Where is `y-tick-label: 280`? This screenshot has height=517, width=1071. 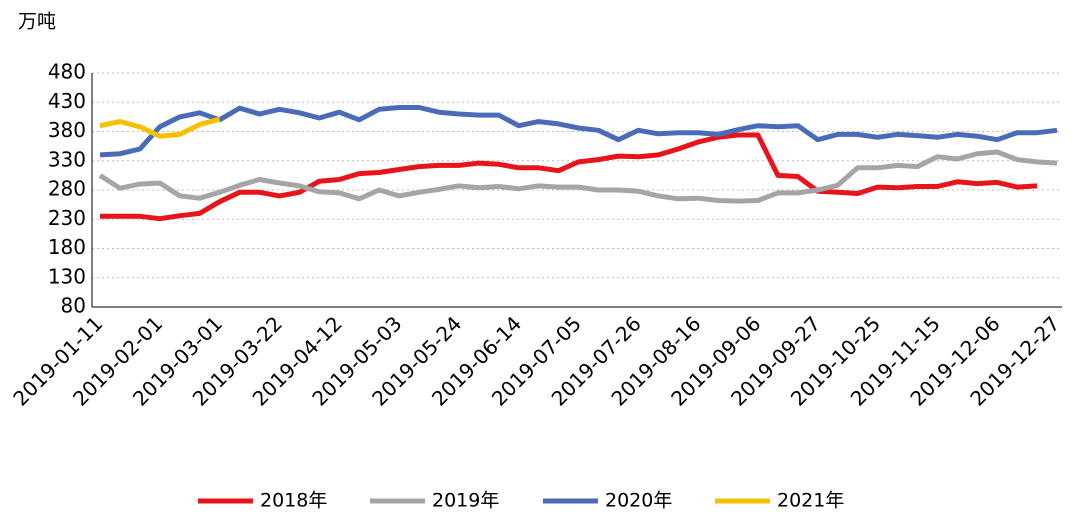
y-tick-label: 280 is located at coordinates (67, 189).